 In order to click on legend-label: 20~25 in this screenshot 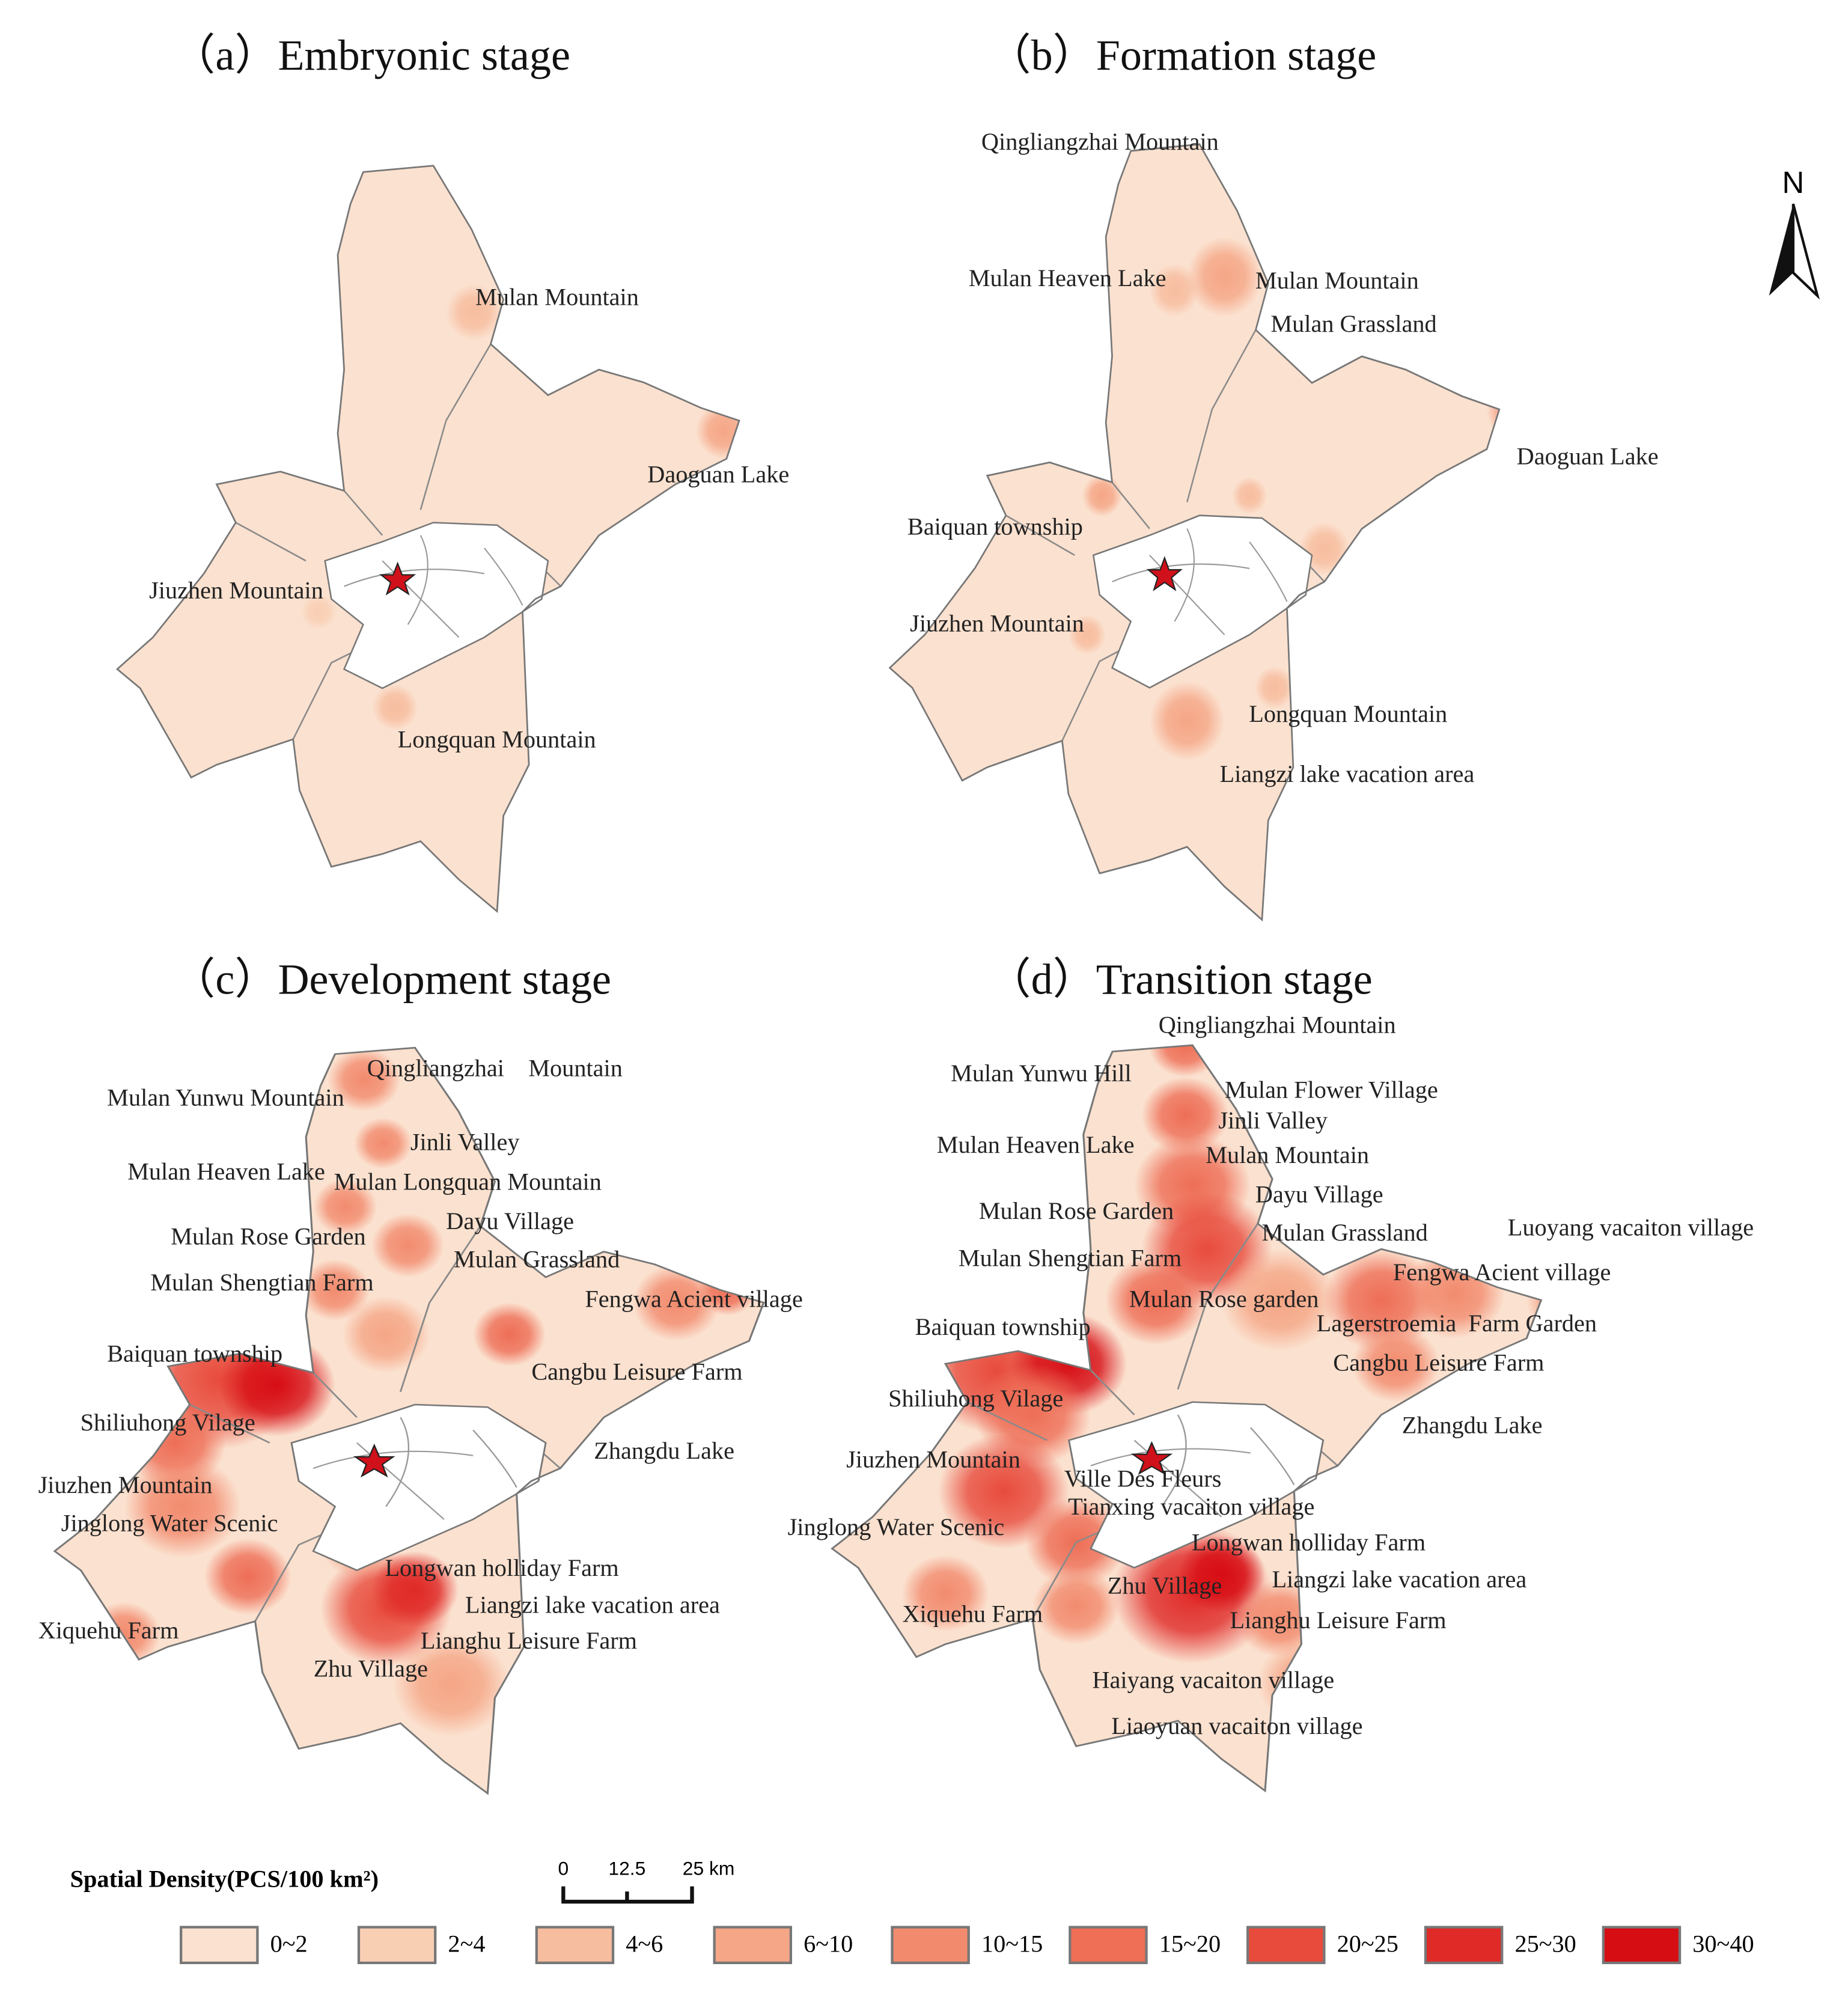, I will do `click(1367, 1944)`.